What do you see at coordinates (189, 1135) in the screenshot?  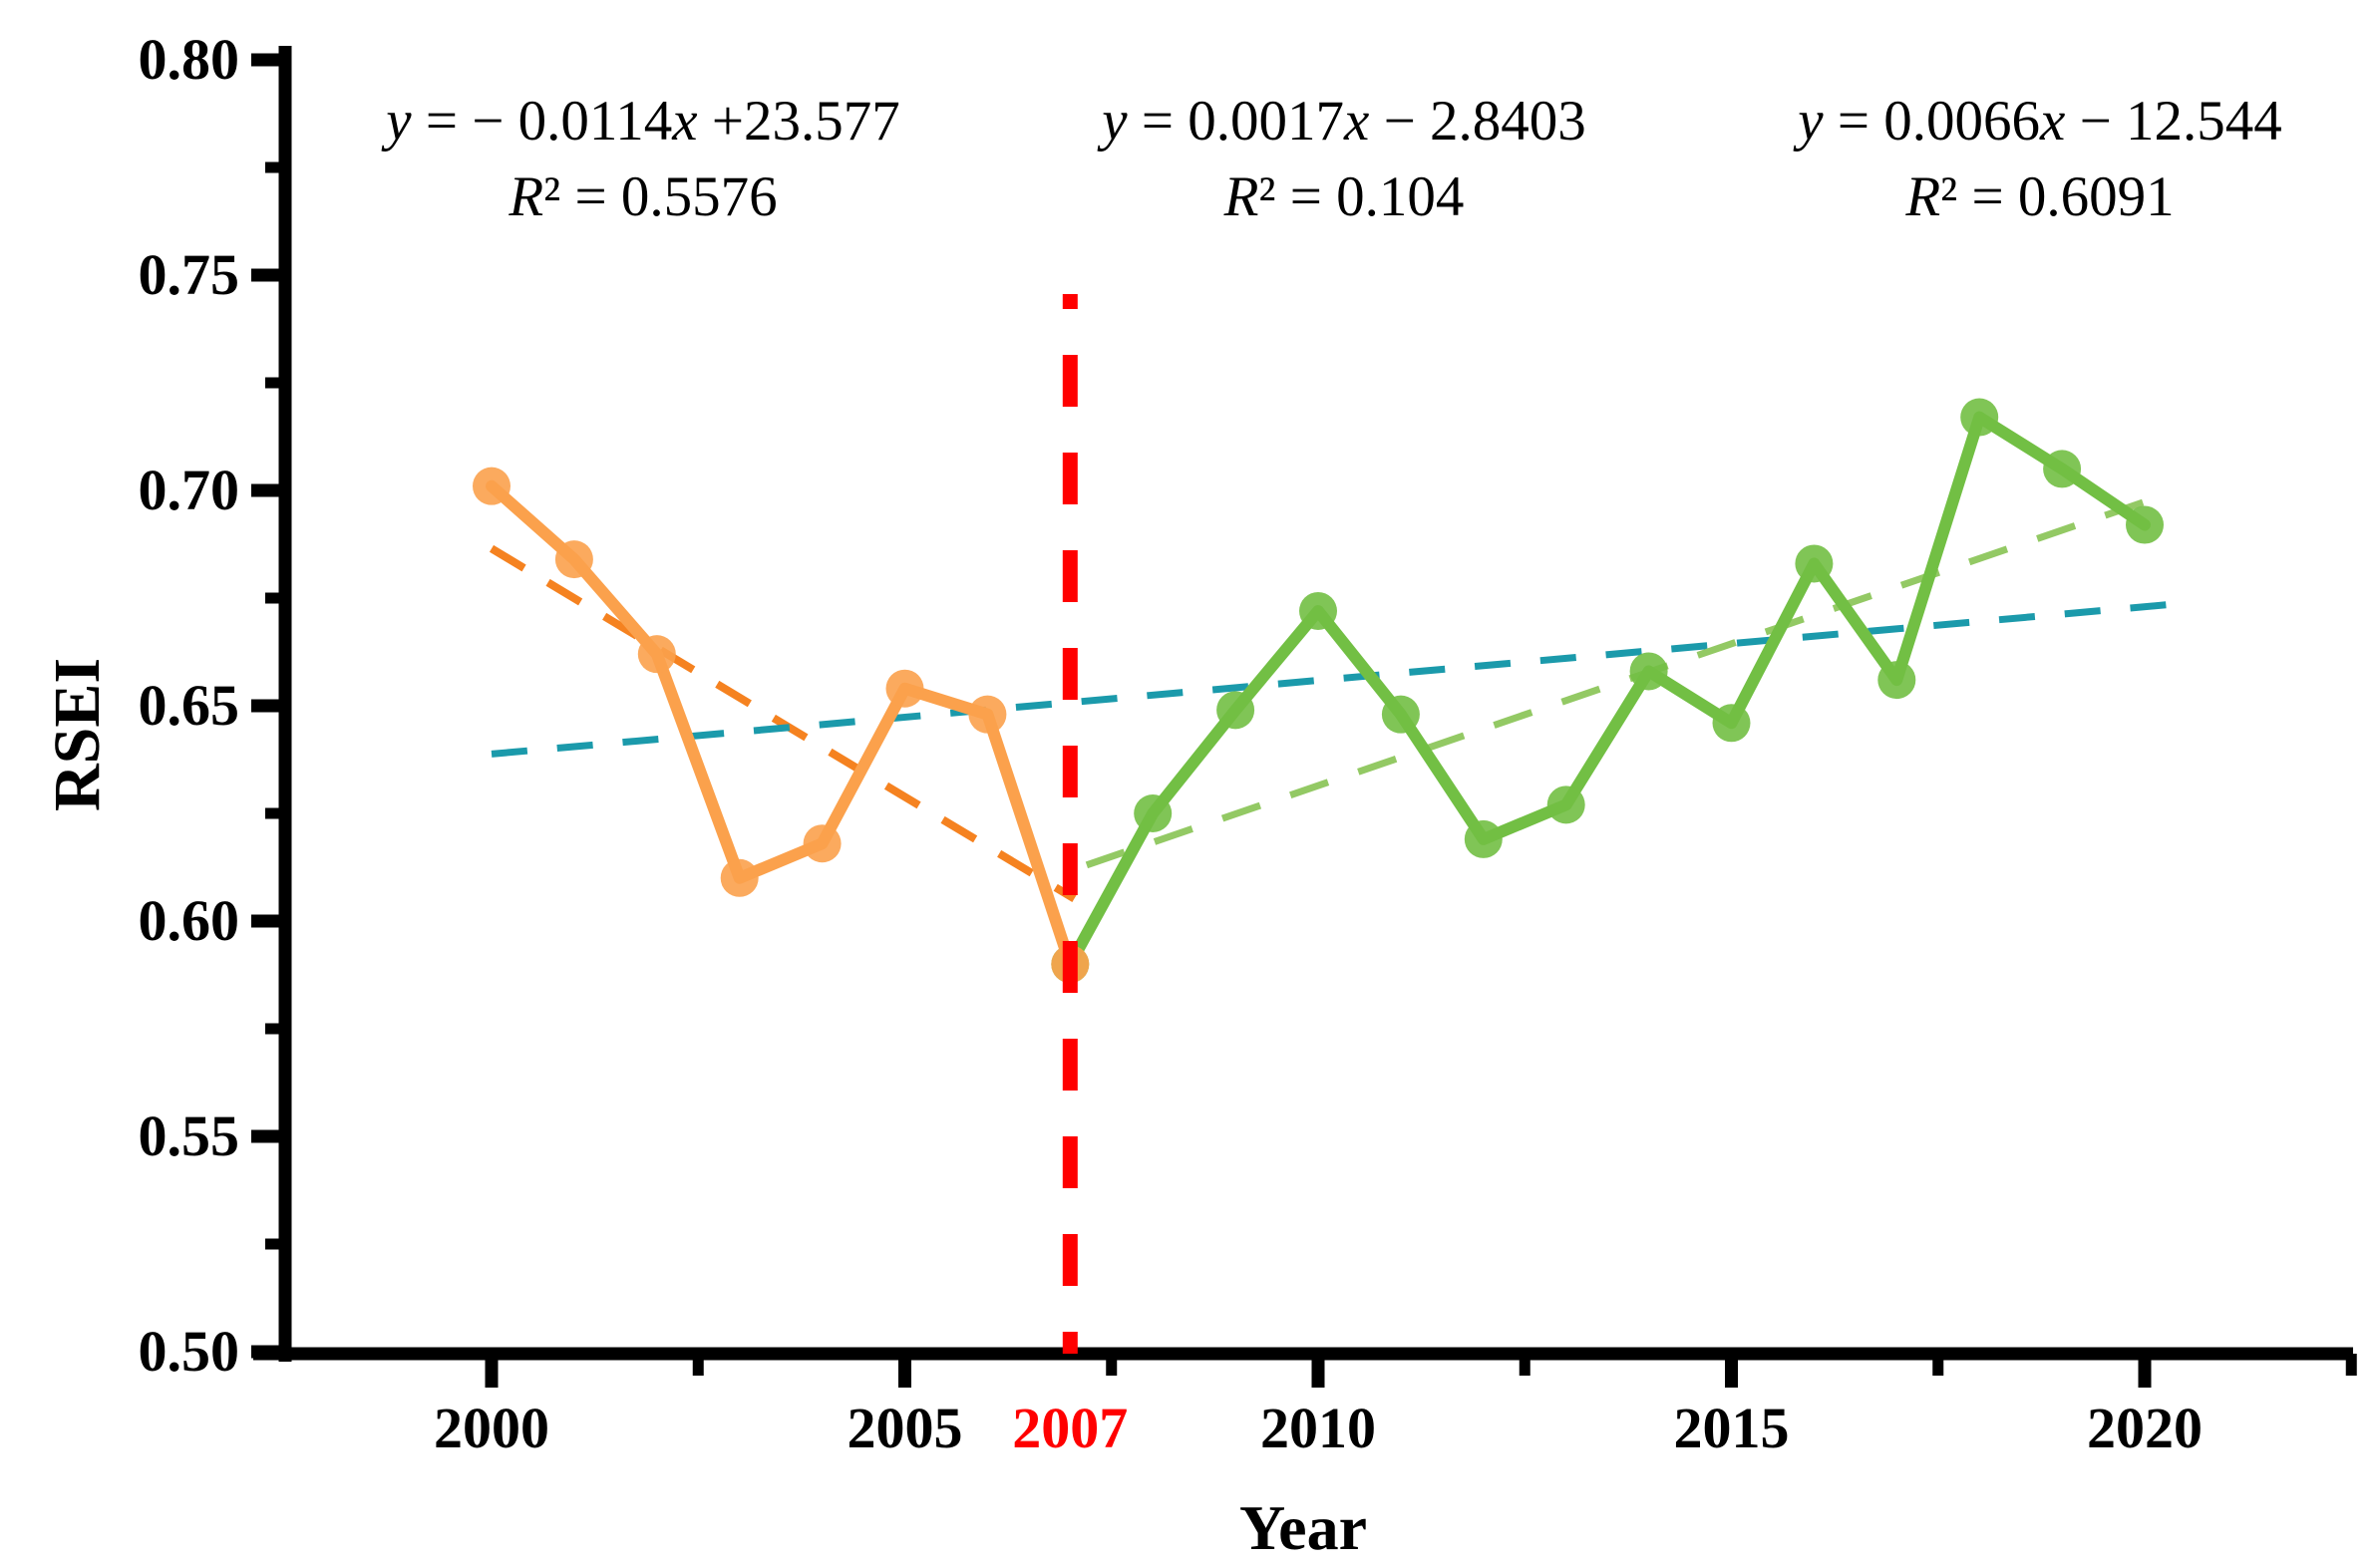 I see `y-tick-label: 0.55` at bounding box center [189, 1135].